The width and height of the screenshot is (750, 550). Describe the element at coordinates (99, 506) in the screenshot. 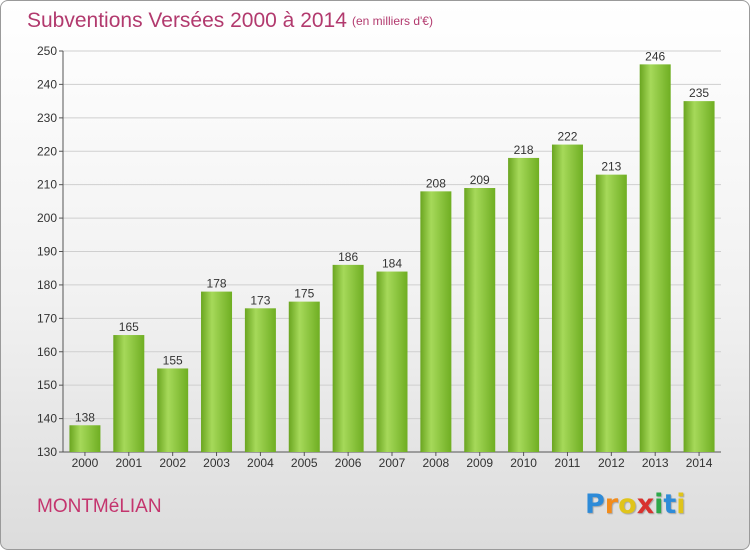

I see `place-name: MONTMéLIAN` at that location.